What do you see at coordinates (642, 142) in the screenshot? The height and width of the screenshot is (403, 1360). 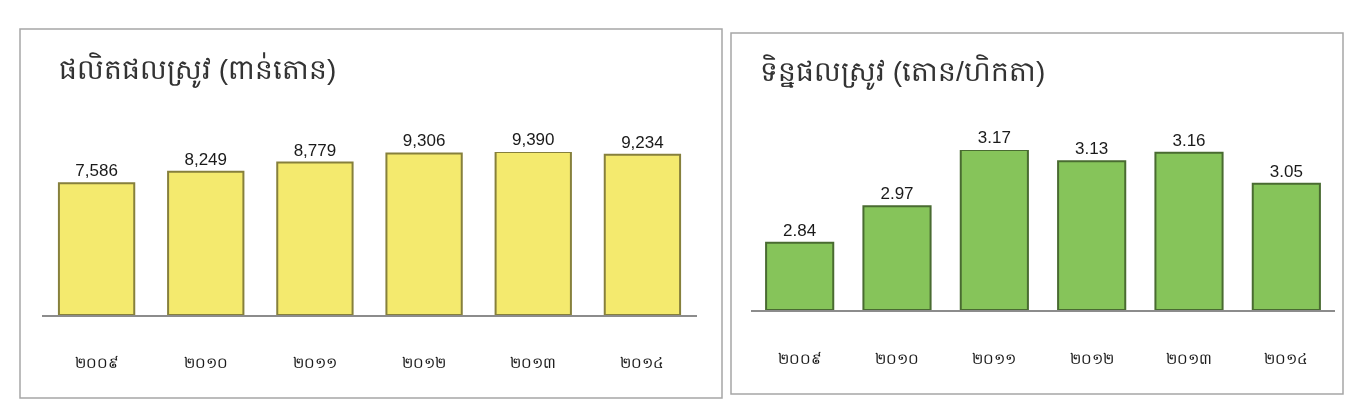 I see `data-label: 9,234` at bounding box center [642, 142].